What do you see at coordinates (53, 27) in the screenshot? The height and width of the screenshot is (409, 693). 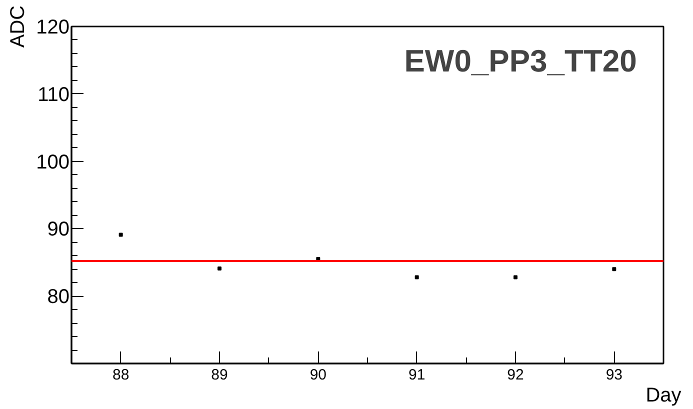 I see `y-tick-label: 120` at bounding box center [53, 27].